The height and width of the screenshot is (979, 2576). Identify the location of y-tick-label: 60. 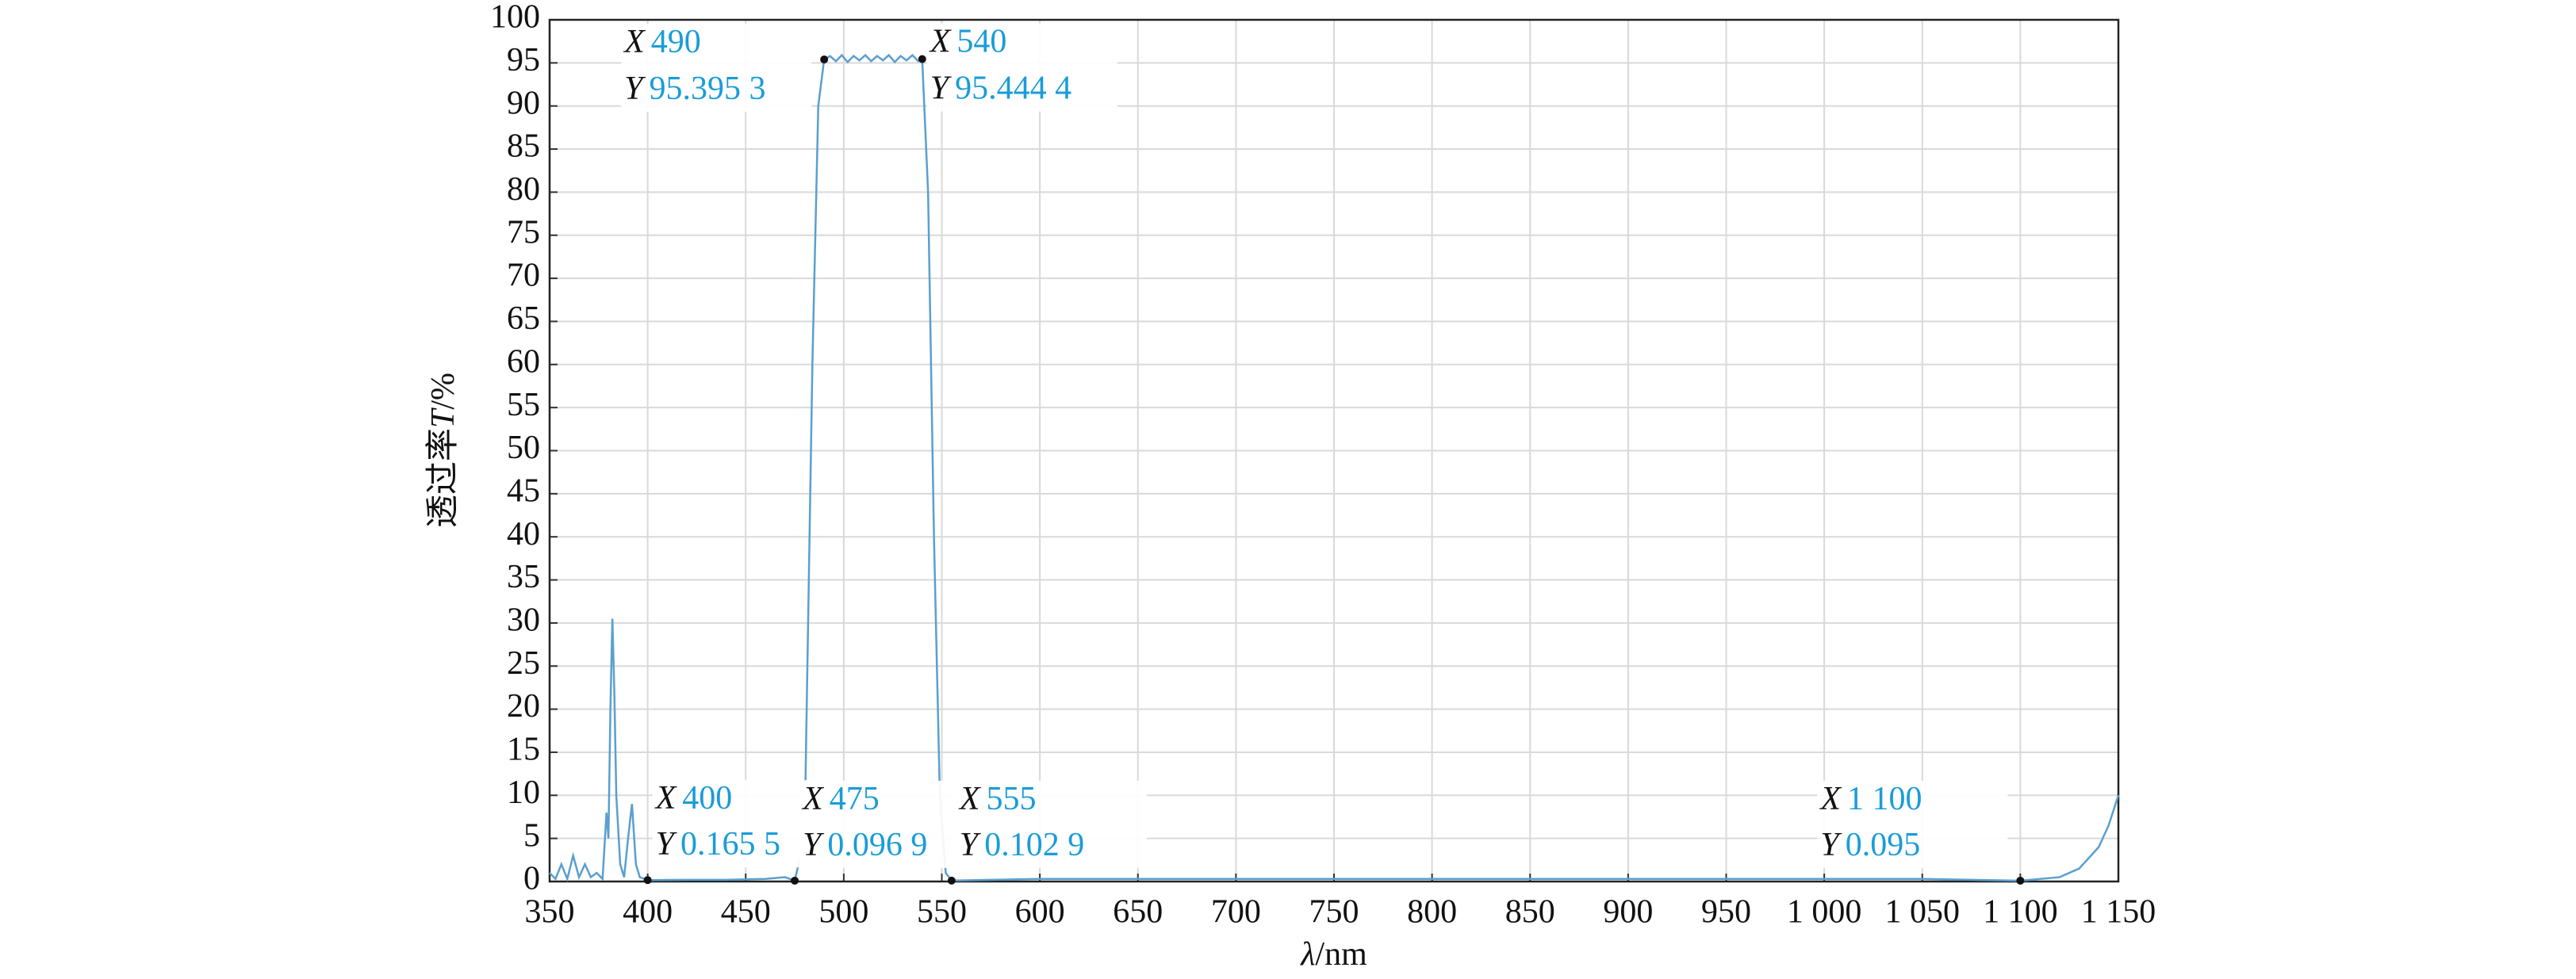
(523, 361).